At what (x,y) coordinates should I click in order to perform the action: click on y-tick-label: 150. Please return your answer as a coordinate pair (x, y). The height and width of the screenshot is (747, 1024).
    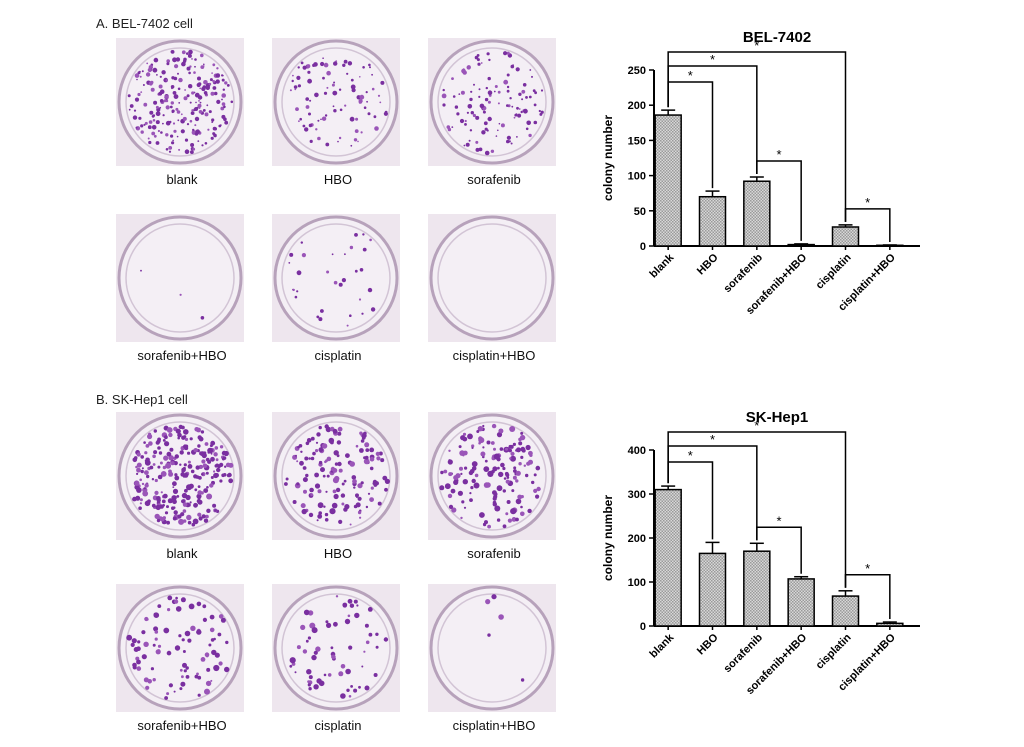
    Looking at the image, I should click on (637, 141).